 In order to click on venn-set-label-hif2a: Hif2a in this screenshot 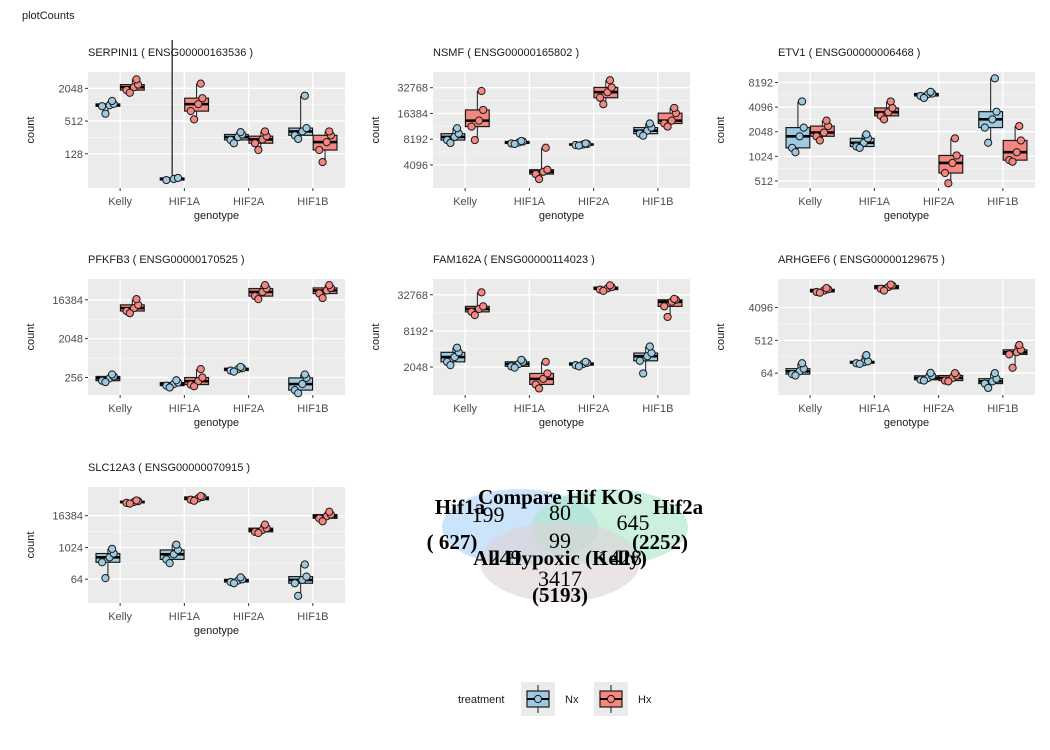, I will do `click(678, 507)`.